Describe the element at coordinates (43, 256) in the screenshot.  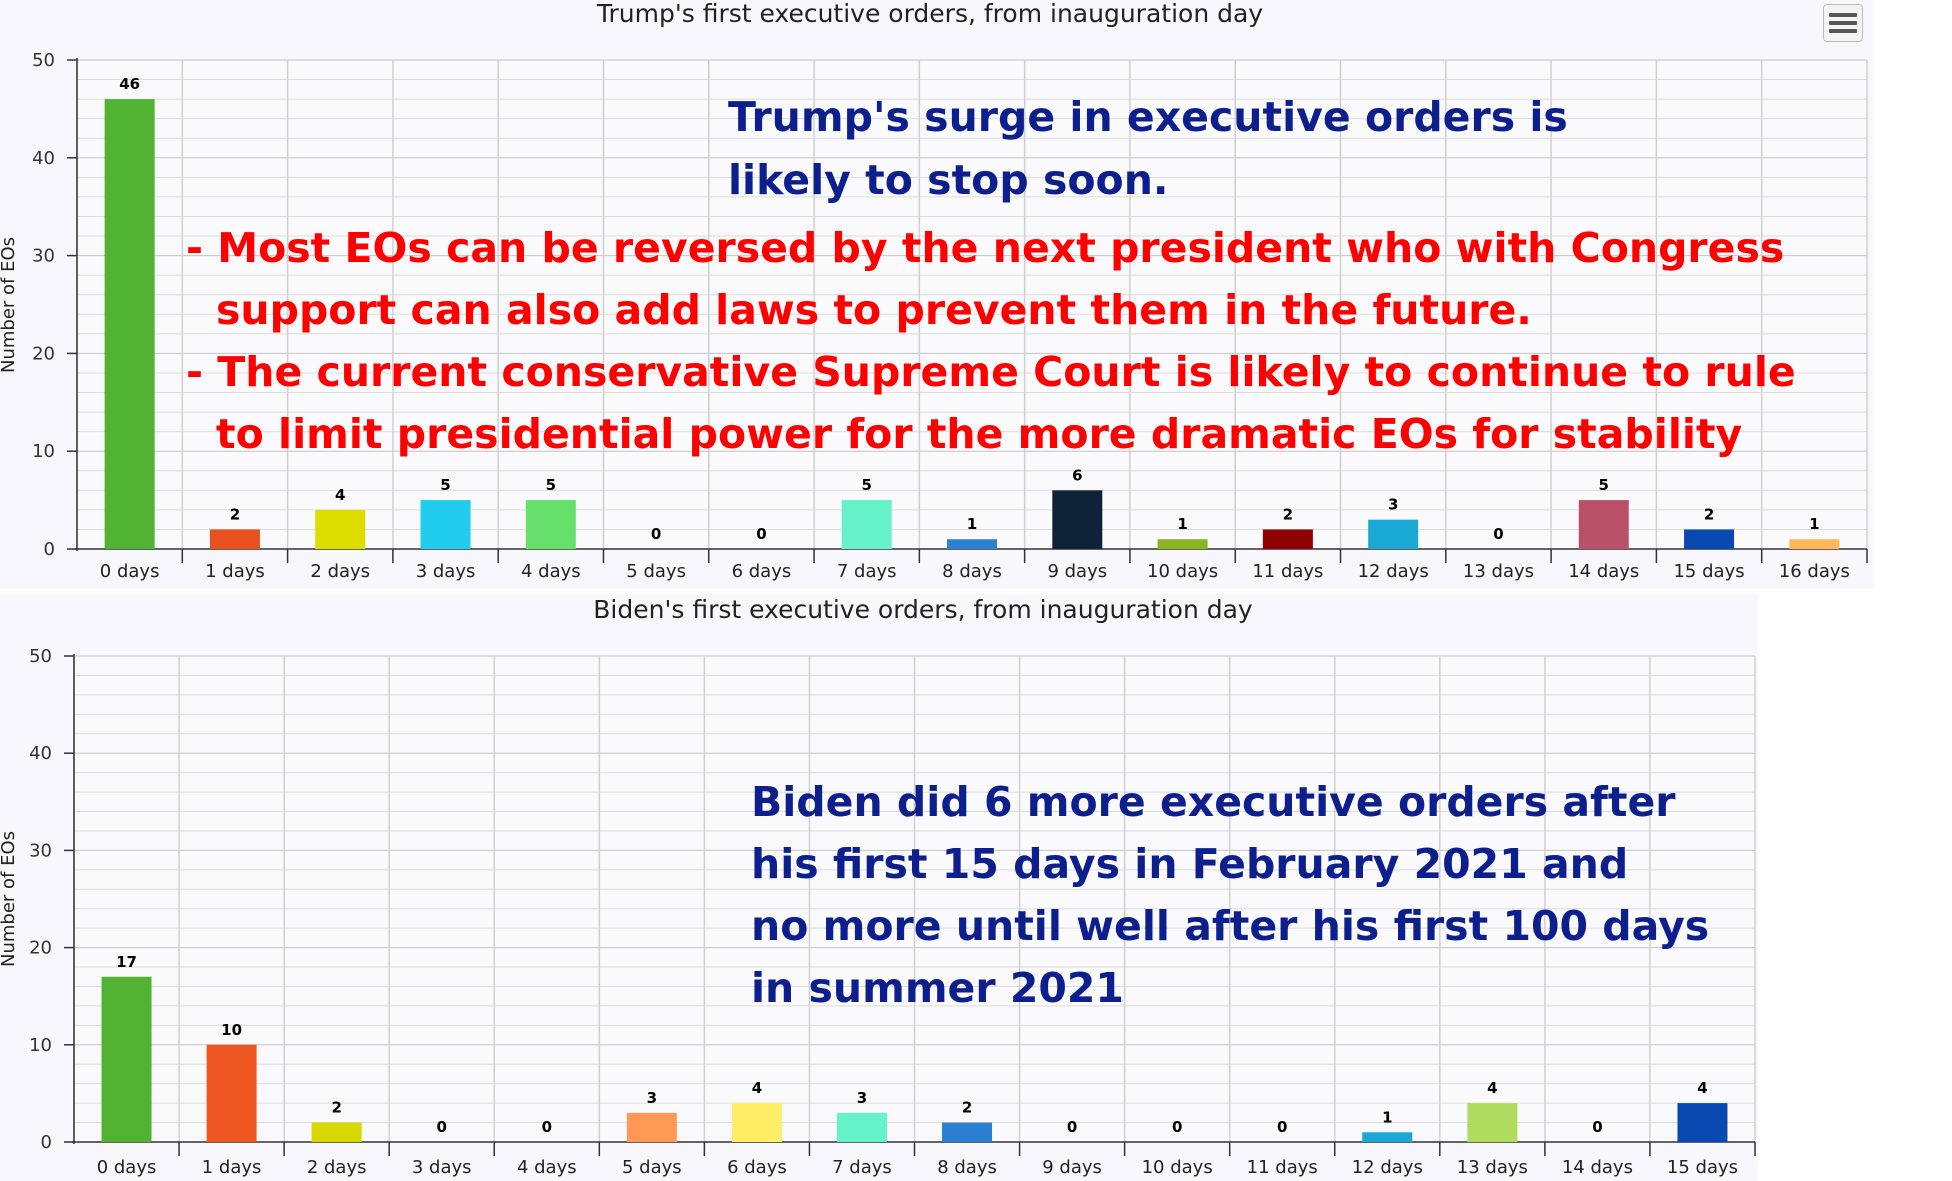
I see `y-tick-label: 30` at that location.